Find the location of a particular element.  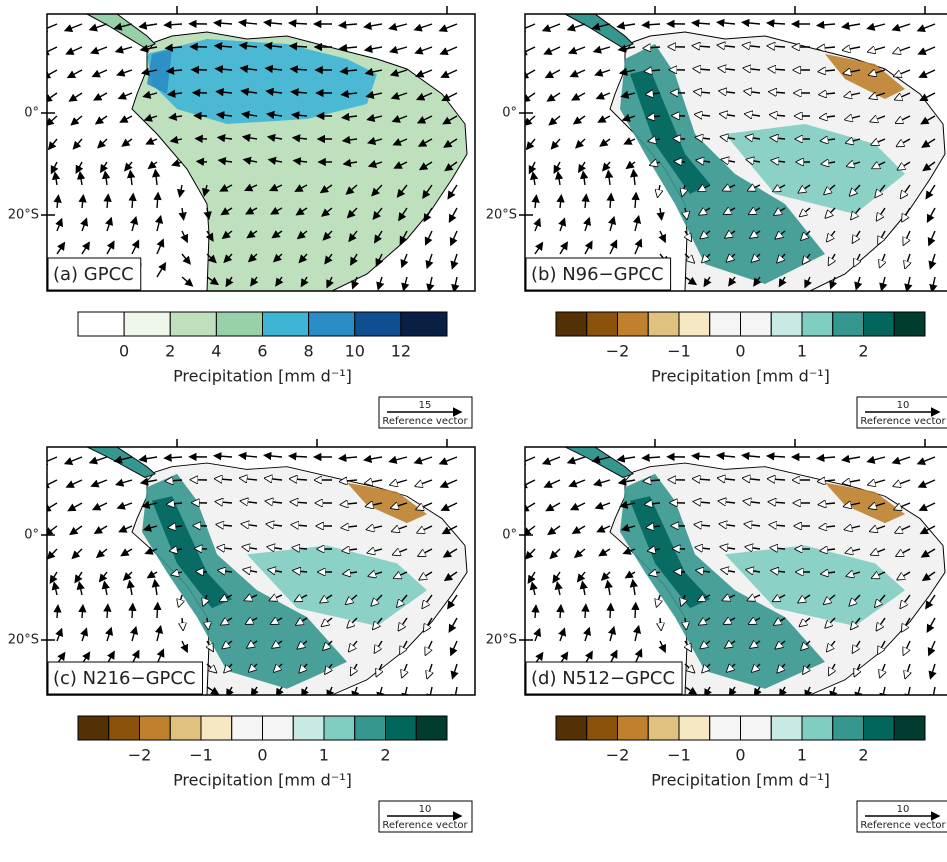

colorbar-title: Precipitation [mm d⁻¹] is located at coordinates (740, 376).